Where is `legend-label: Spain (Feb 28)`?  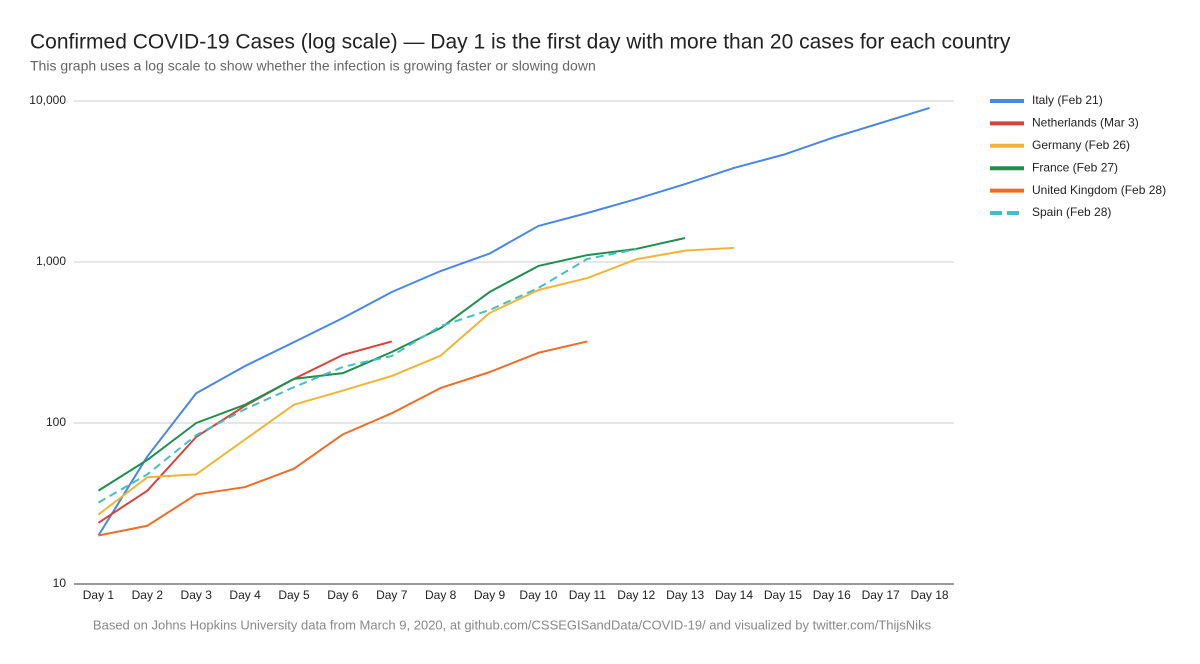 legend-label: Spain (Feb 28) is located at coordinates (1071, 212).